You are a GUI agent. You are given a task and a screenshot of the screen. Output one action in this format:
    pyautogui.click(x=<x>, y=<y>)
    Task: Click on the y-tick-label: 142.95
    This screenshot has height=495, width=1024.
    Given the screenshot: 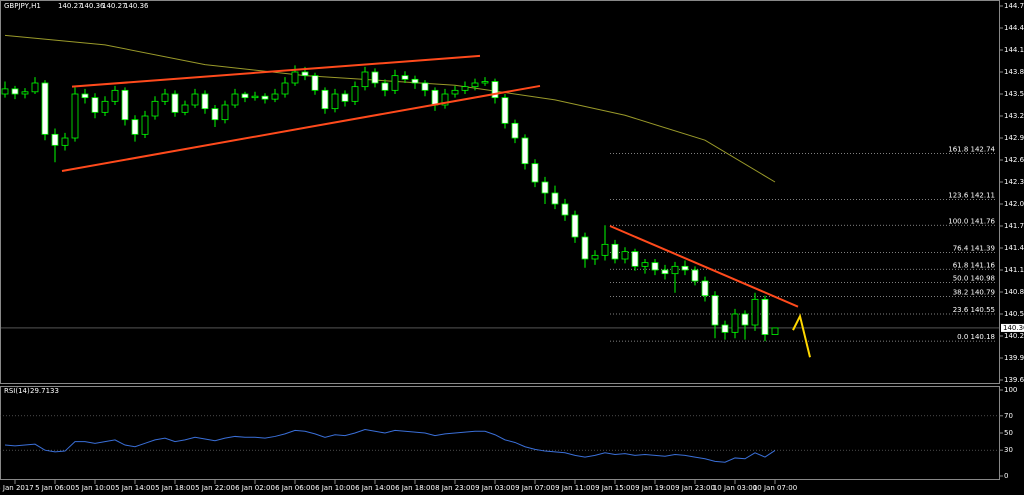 What is the action you would take?
    pyautogui.click(x=1014, y=138)
    